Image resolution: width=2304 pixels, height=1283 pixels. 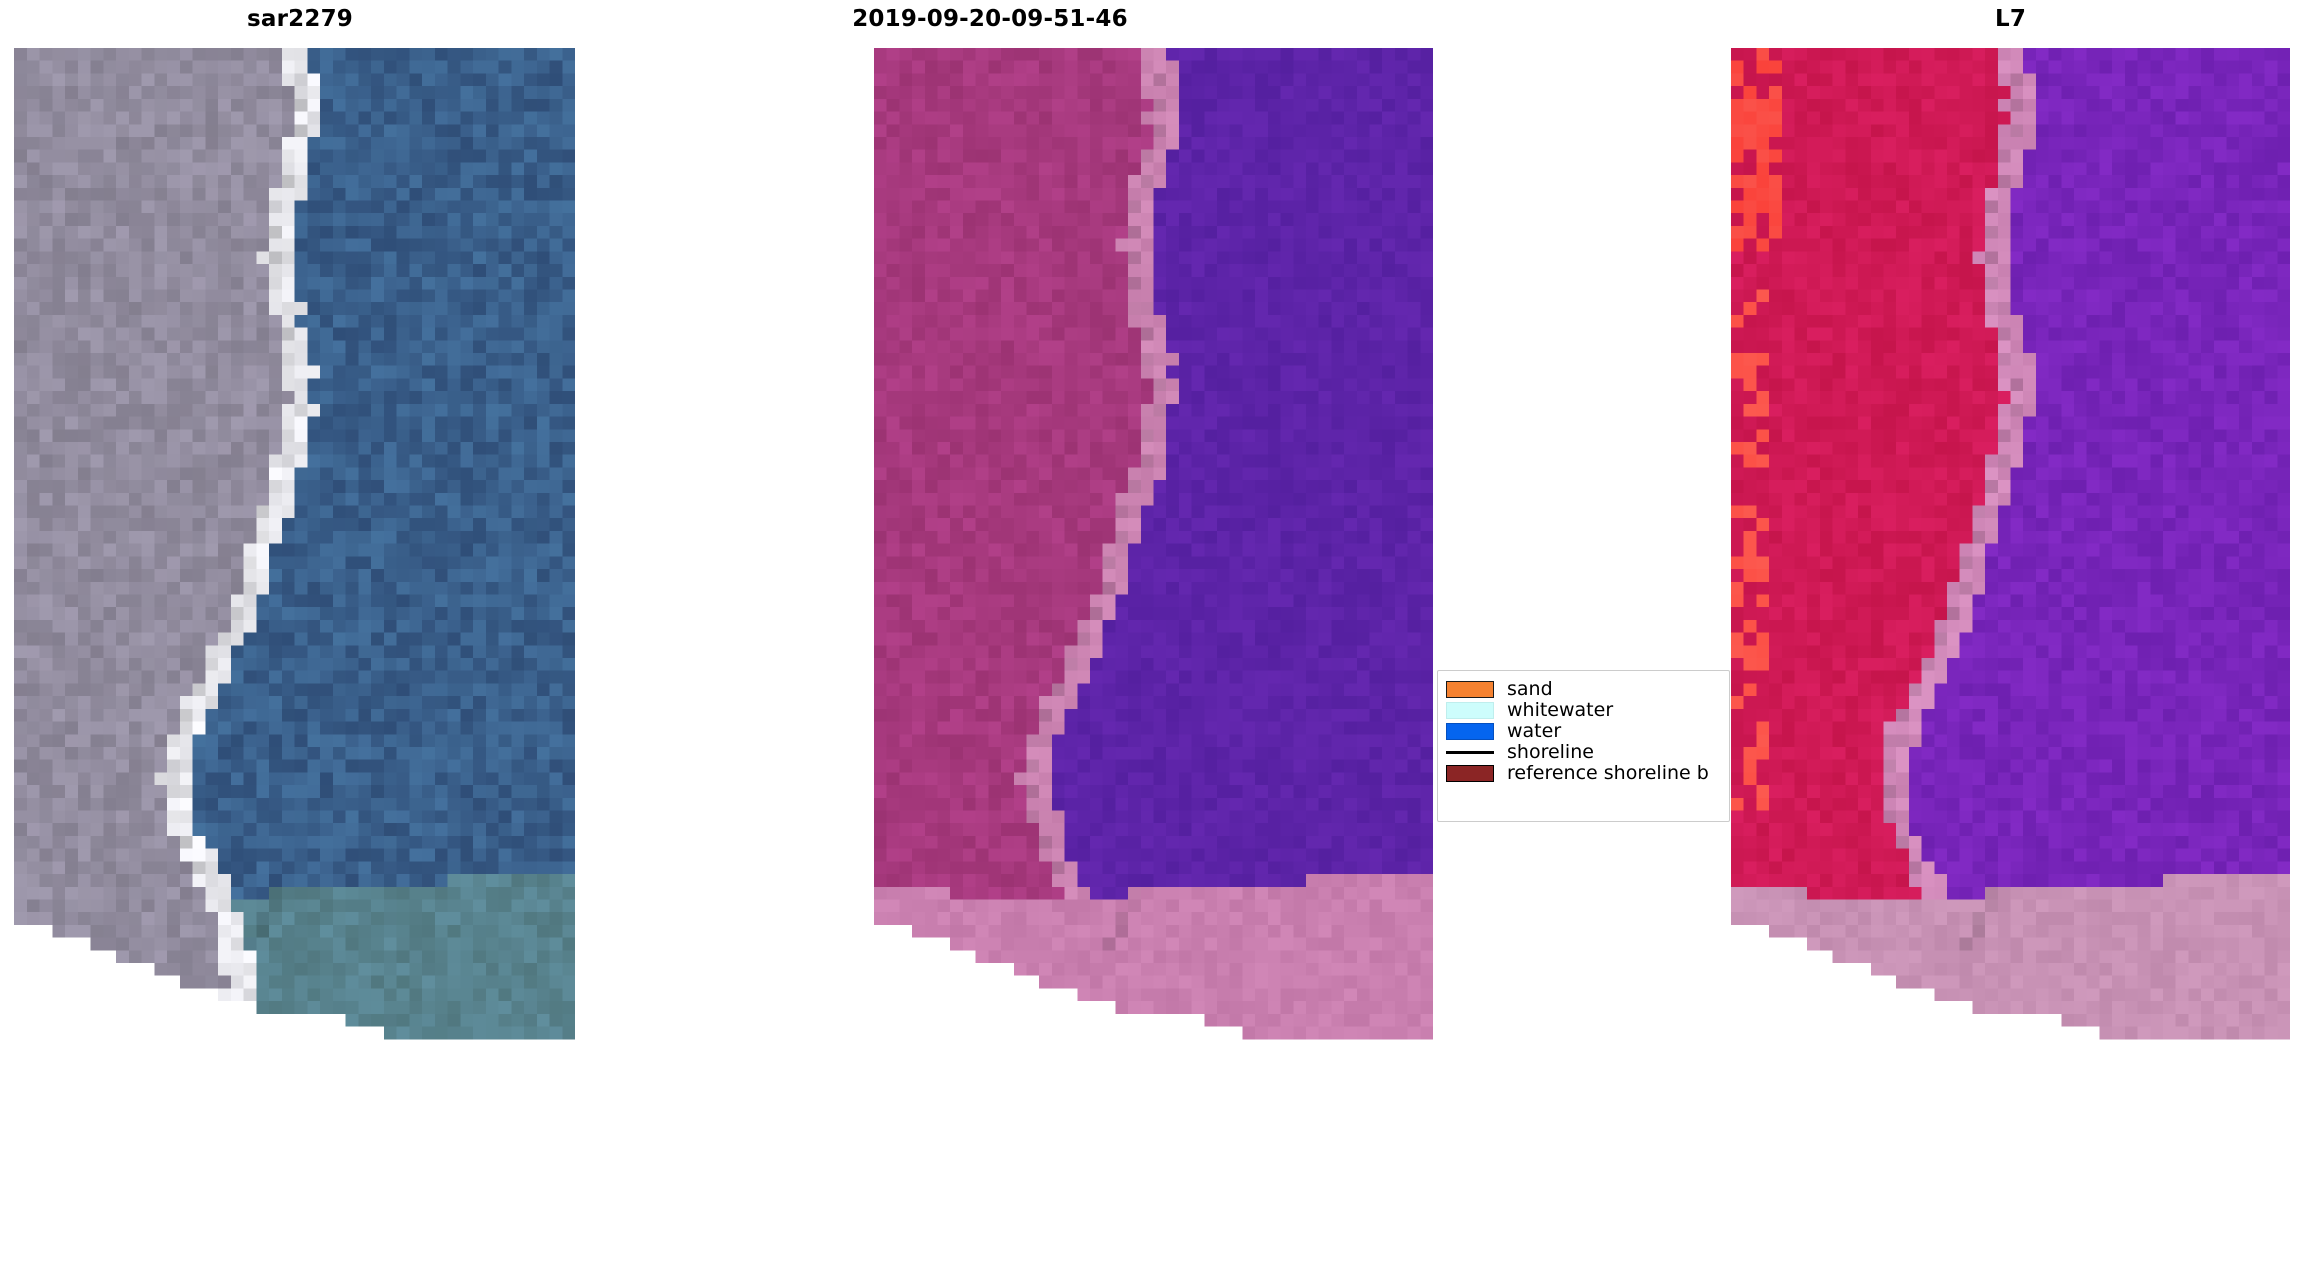 I want to click on legend-row-shoreline: shoreline, so click(x=1520, y=752).